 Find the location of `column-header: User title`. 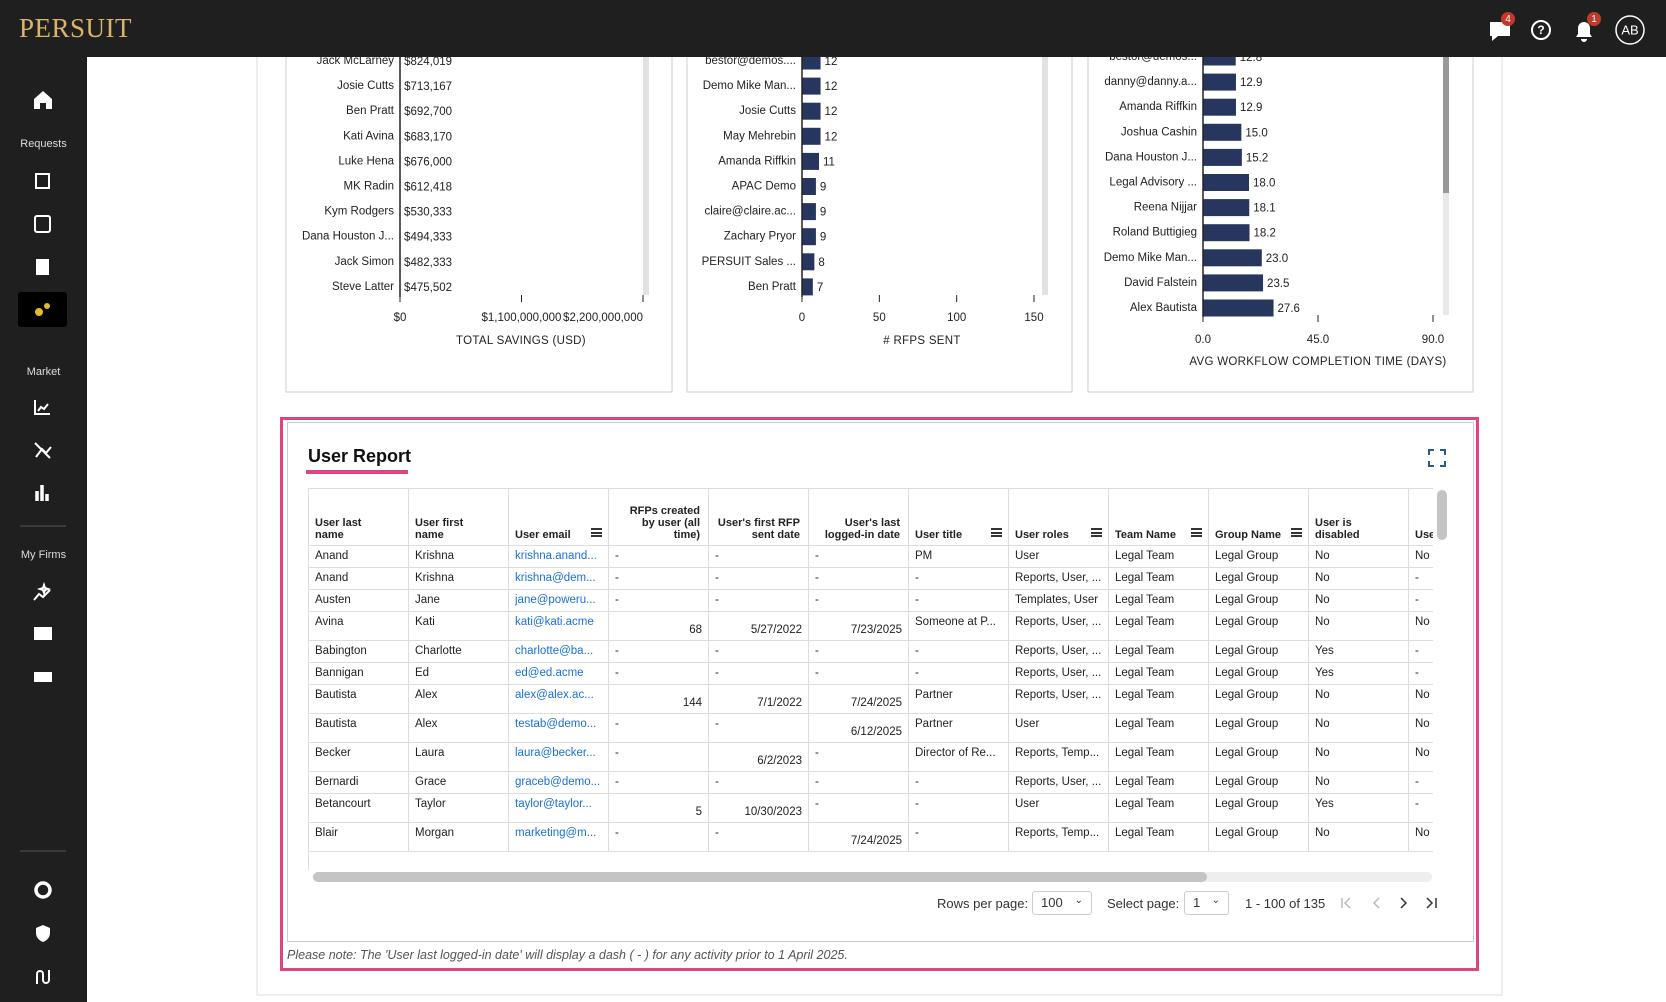

column-header: User title is located at coordinates (959, 517).